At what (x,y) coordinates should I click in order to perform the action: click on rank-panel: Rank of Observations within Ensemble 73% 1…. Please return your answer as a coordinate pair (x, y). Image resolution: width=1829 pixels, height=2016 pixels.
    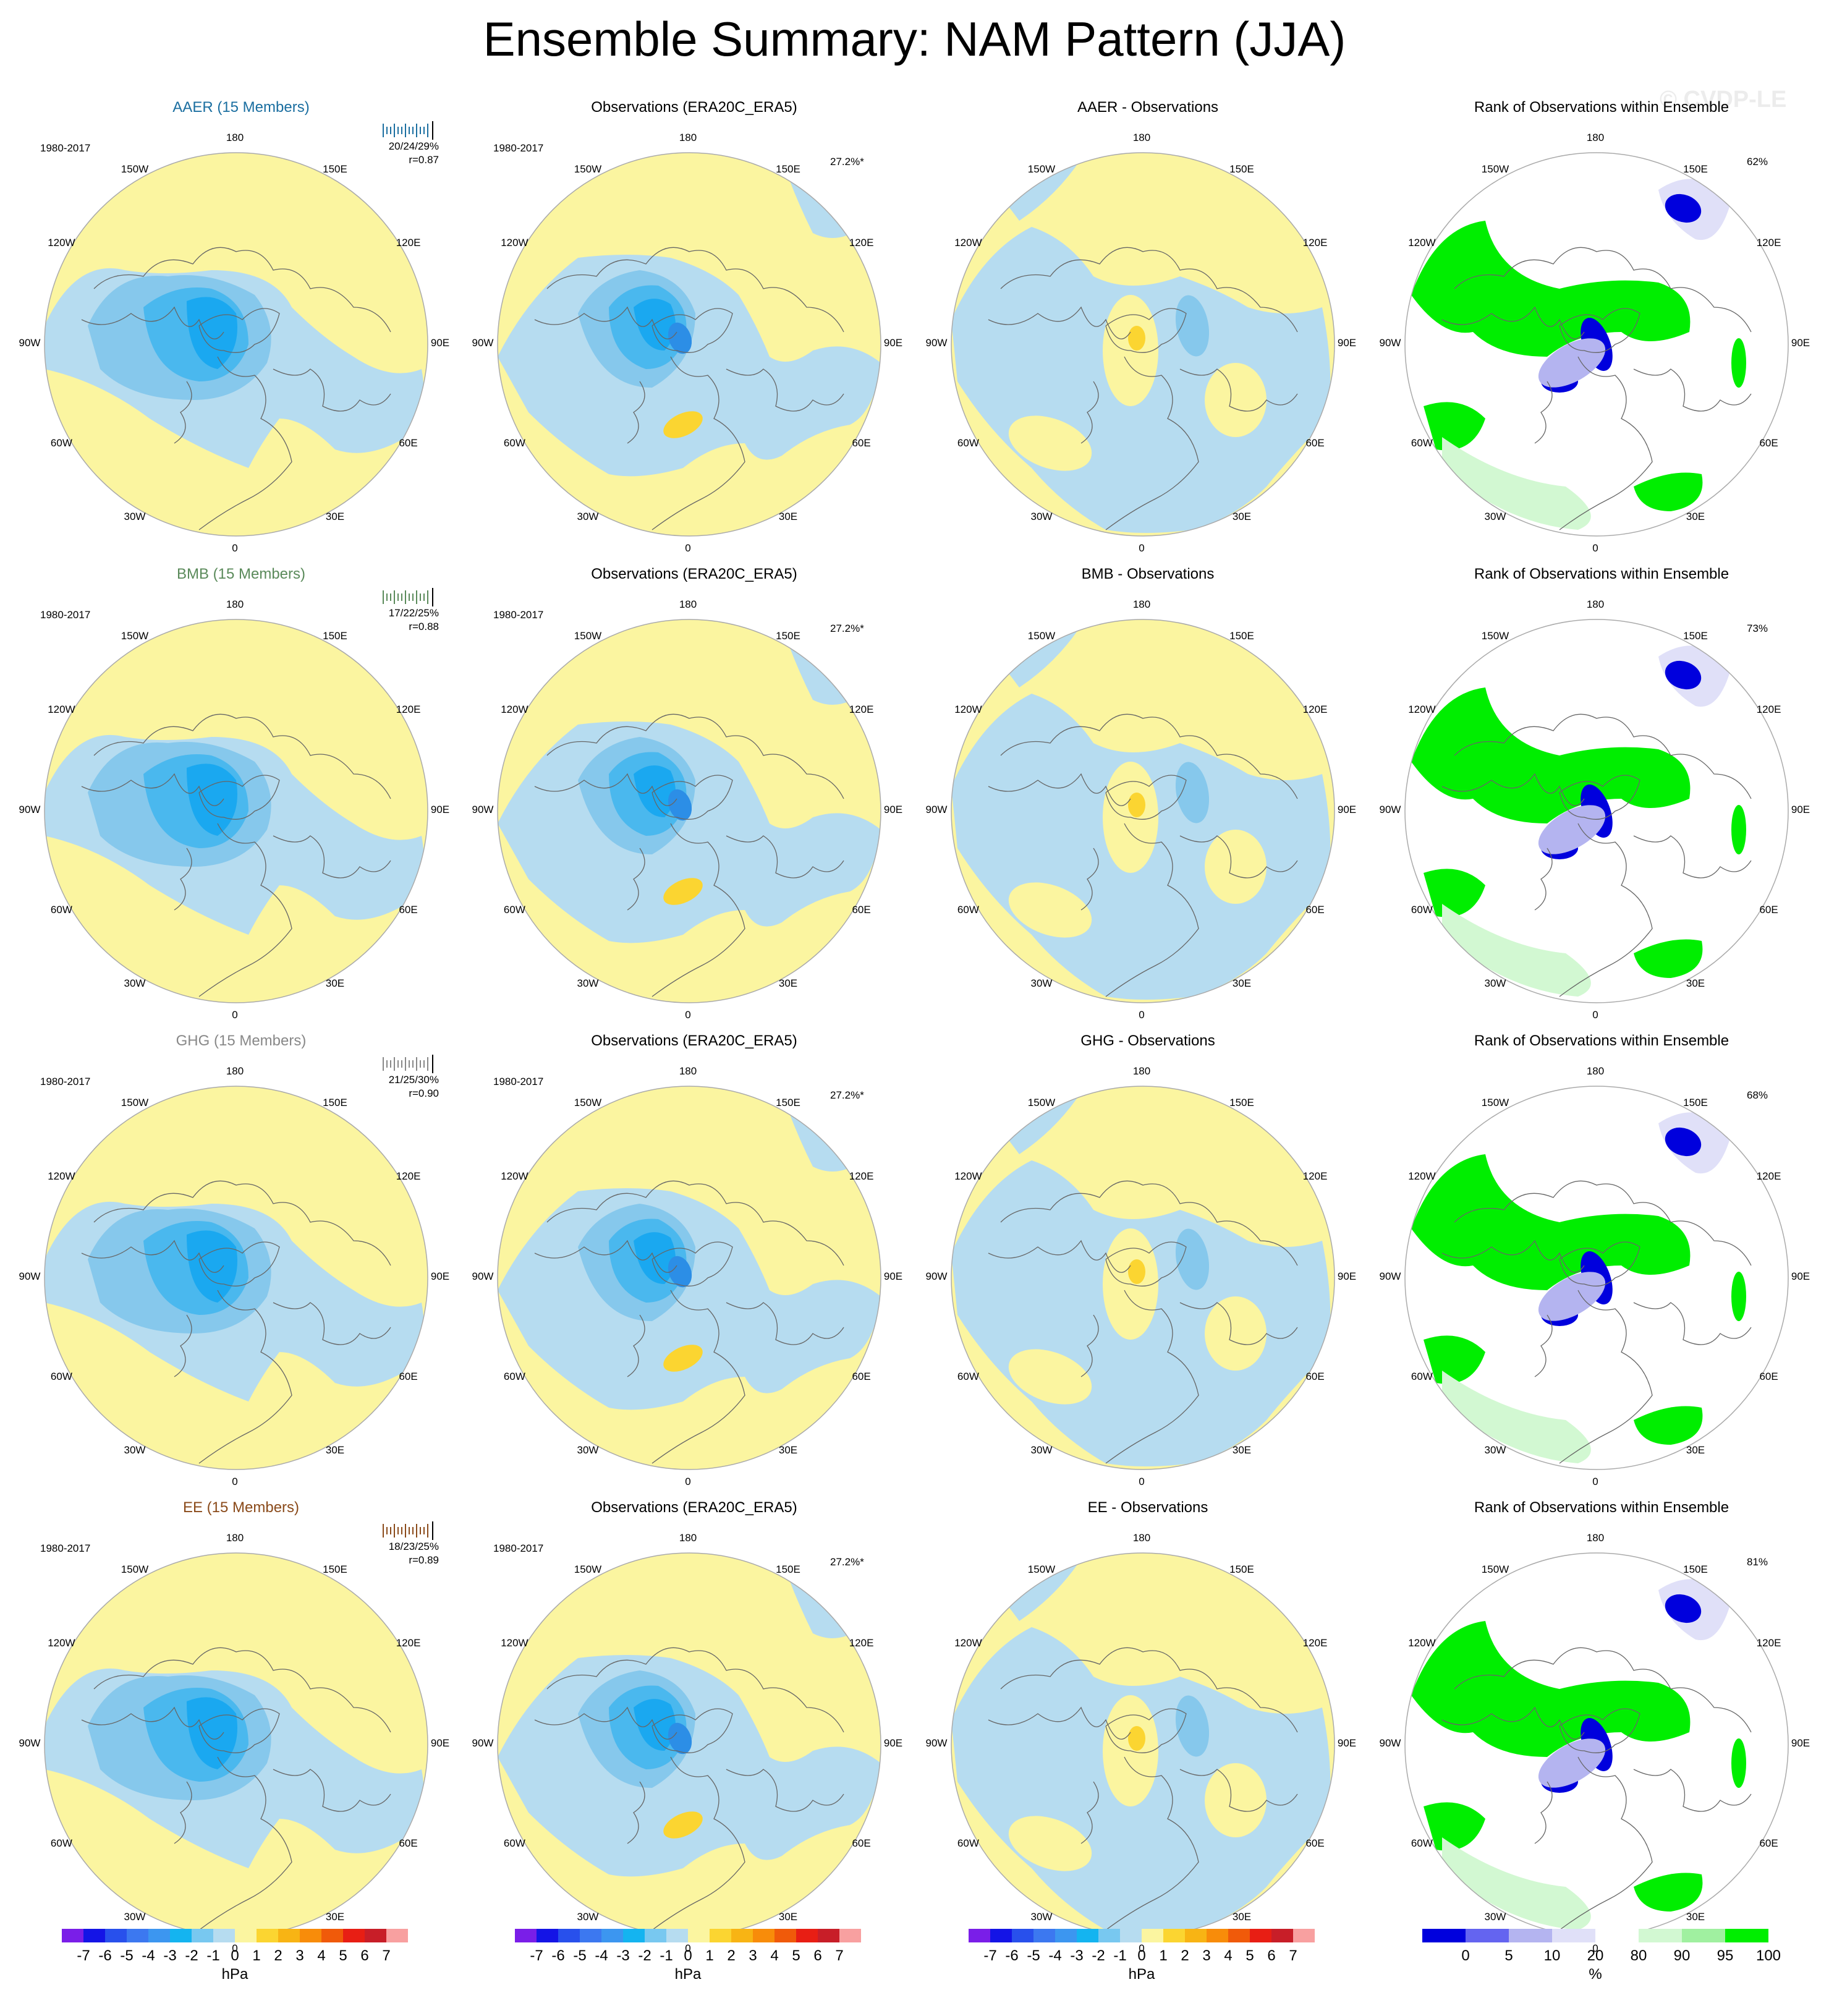
    Looking at the image, I should click on (1601, 801).